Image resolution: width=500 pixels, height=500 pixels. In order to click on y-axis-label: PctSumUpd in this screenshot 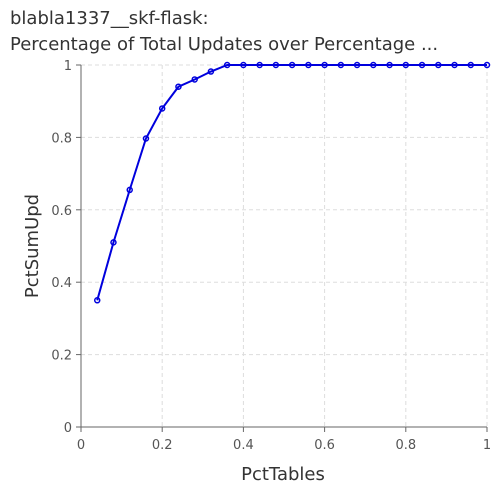, I will do `click(32, 246)`.